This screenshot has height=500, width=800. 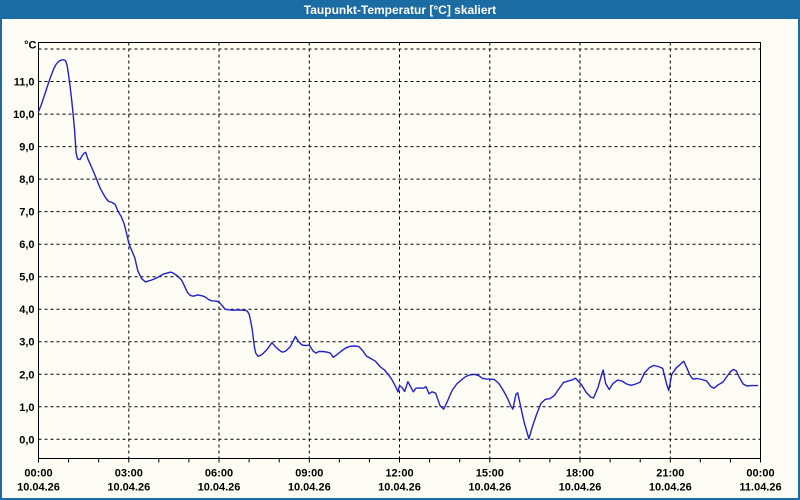 I want to click on x-axis-time-label: 09:00, so click(x=309, y=474).